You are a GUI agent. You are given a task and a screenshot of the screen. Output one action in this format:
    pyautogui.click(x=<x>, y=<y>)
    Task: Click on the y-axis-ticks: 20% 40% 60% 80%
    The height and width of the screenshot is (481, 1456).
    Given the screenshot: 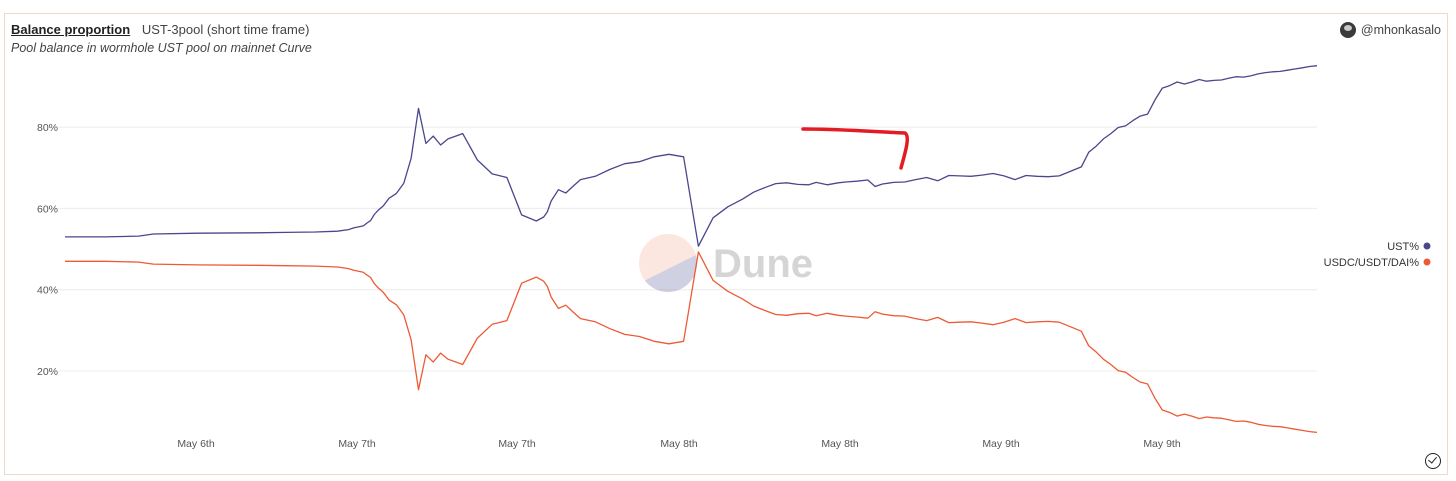 What is the action you would take?
    pyautogui.click(x=47, y=250)
    